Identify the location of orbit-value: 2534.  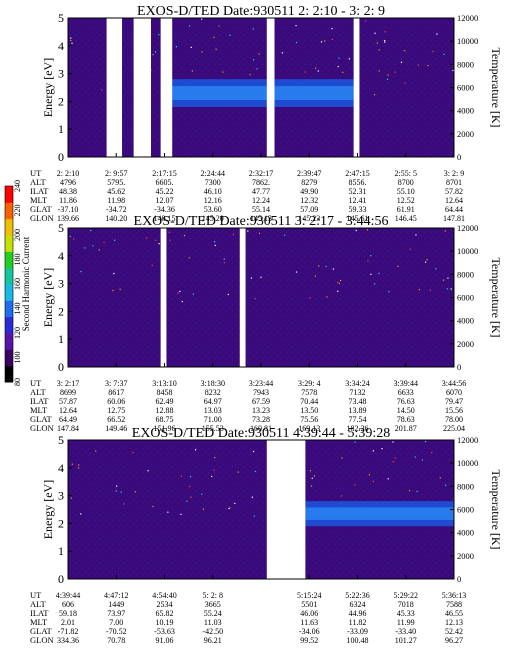
(165, 604).